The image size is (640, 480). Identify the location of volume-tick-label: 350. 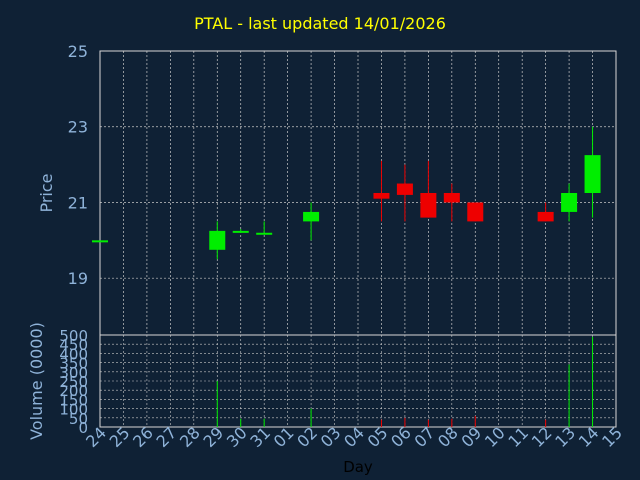
(73, 364).